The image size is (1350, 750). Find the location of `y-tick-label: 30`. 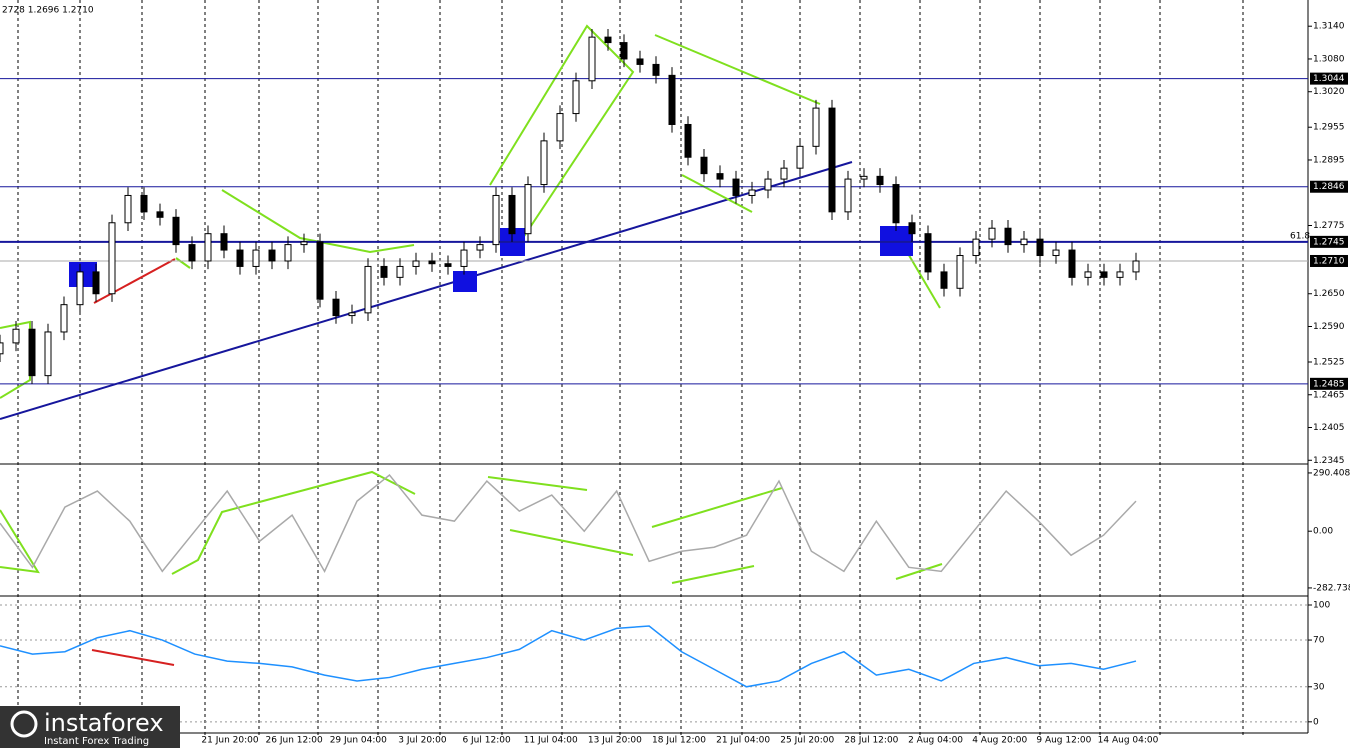

y-tick-label: 30 is located at coordinates (1319, 687).